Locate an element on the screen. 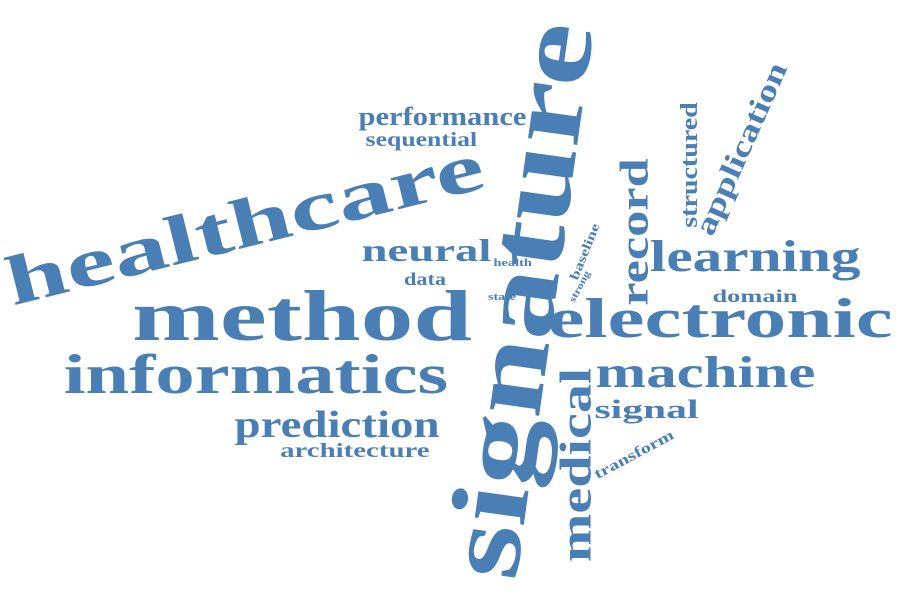  word-informatics: informatics is located at coordinates (256, 375).